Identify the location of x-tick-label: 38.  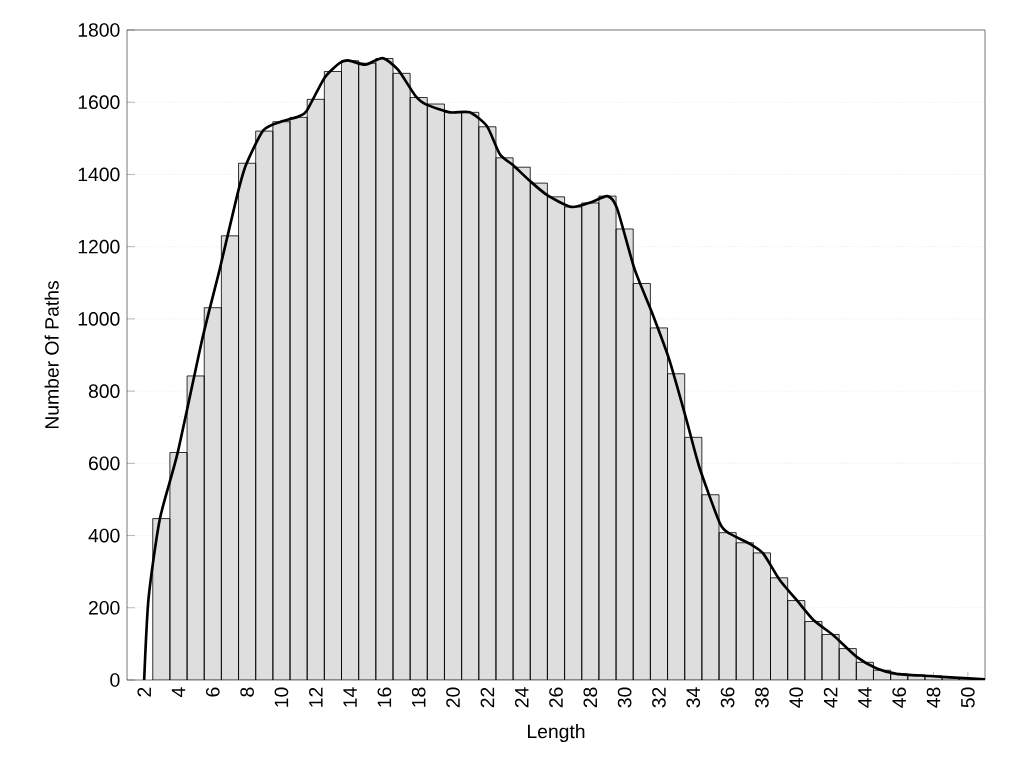
(762, 697).